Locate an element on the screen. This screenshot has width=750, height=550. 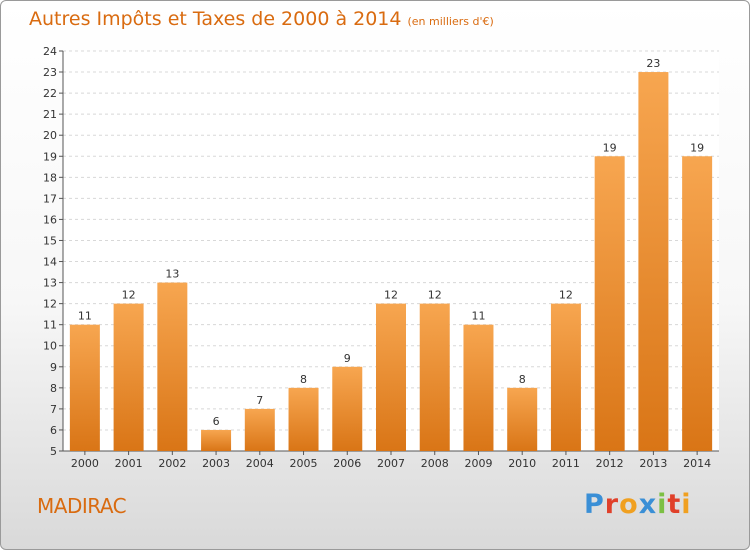
x-tick-label: 2004 is located at coordinates (260, 463).